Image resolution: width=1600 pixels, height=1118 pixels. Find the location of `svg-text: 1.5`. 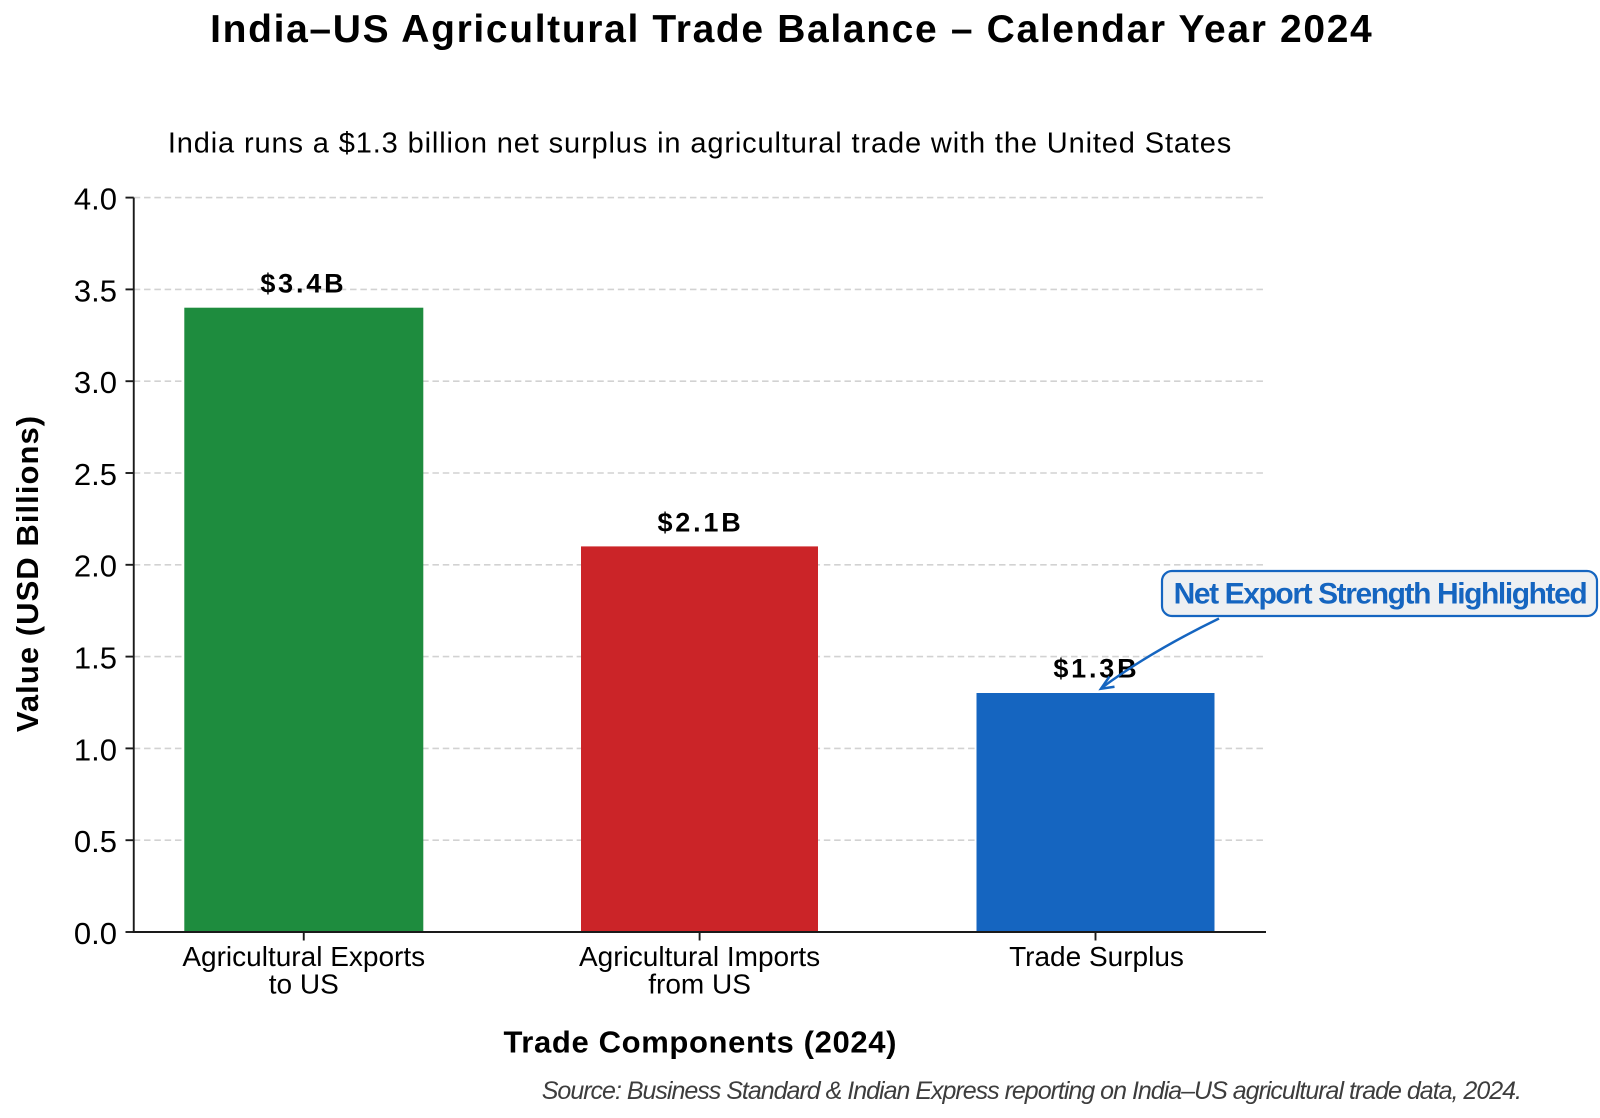

svg-text: 1.5 is located at coordinates (95, 658).